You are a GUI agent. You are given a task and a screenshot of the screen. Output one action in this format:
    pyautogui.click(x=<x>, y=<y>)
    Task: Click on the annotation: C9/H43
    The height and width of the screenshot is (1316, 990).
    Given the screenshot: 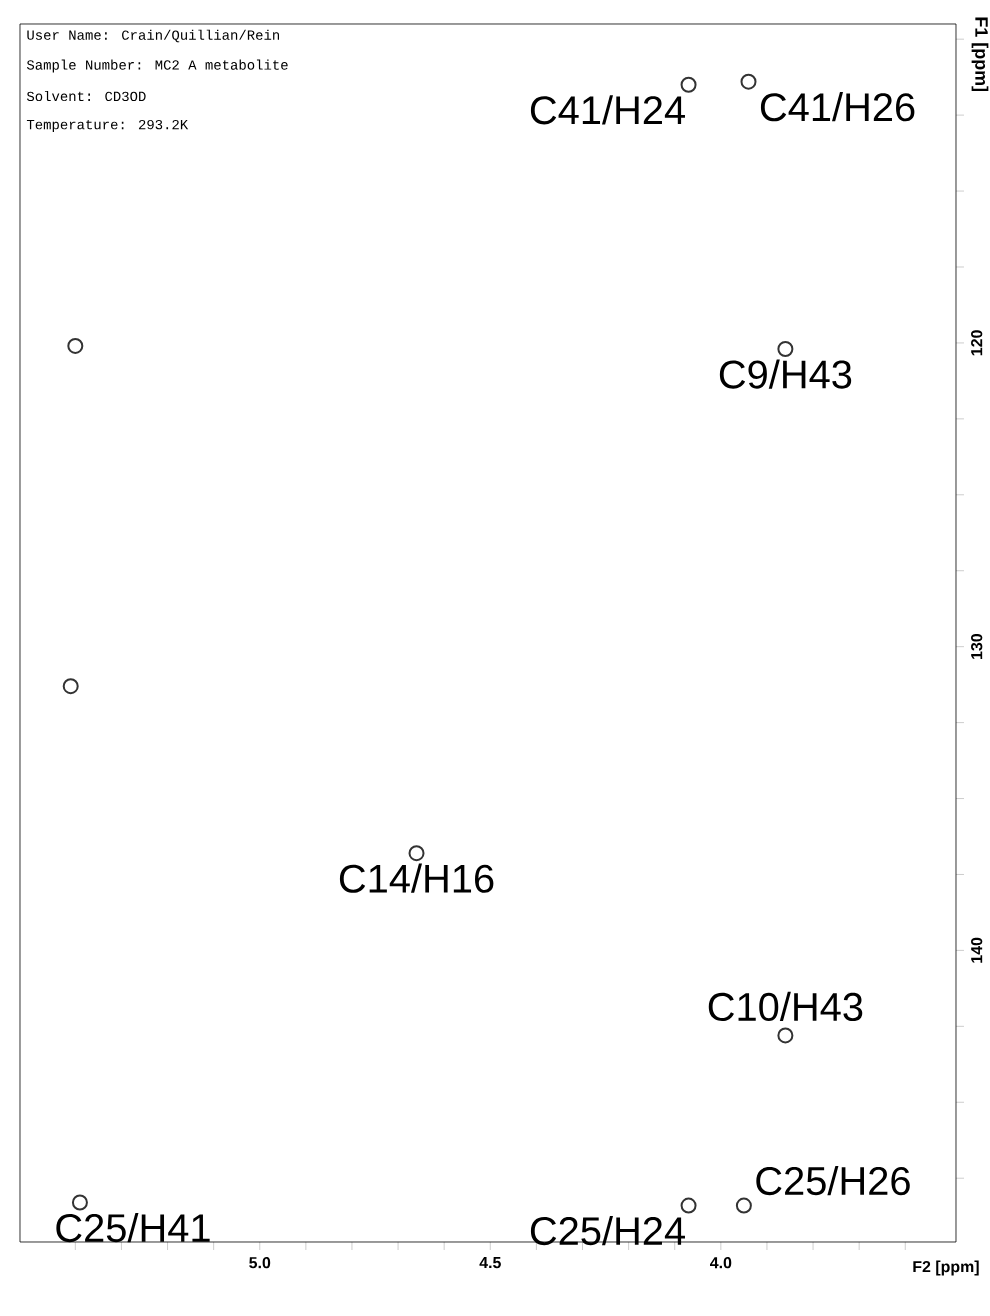 What is the action you would take?
    pyautogui.click(x=785, y=374)
    